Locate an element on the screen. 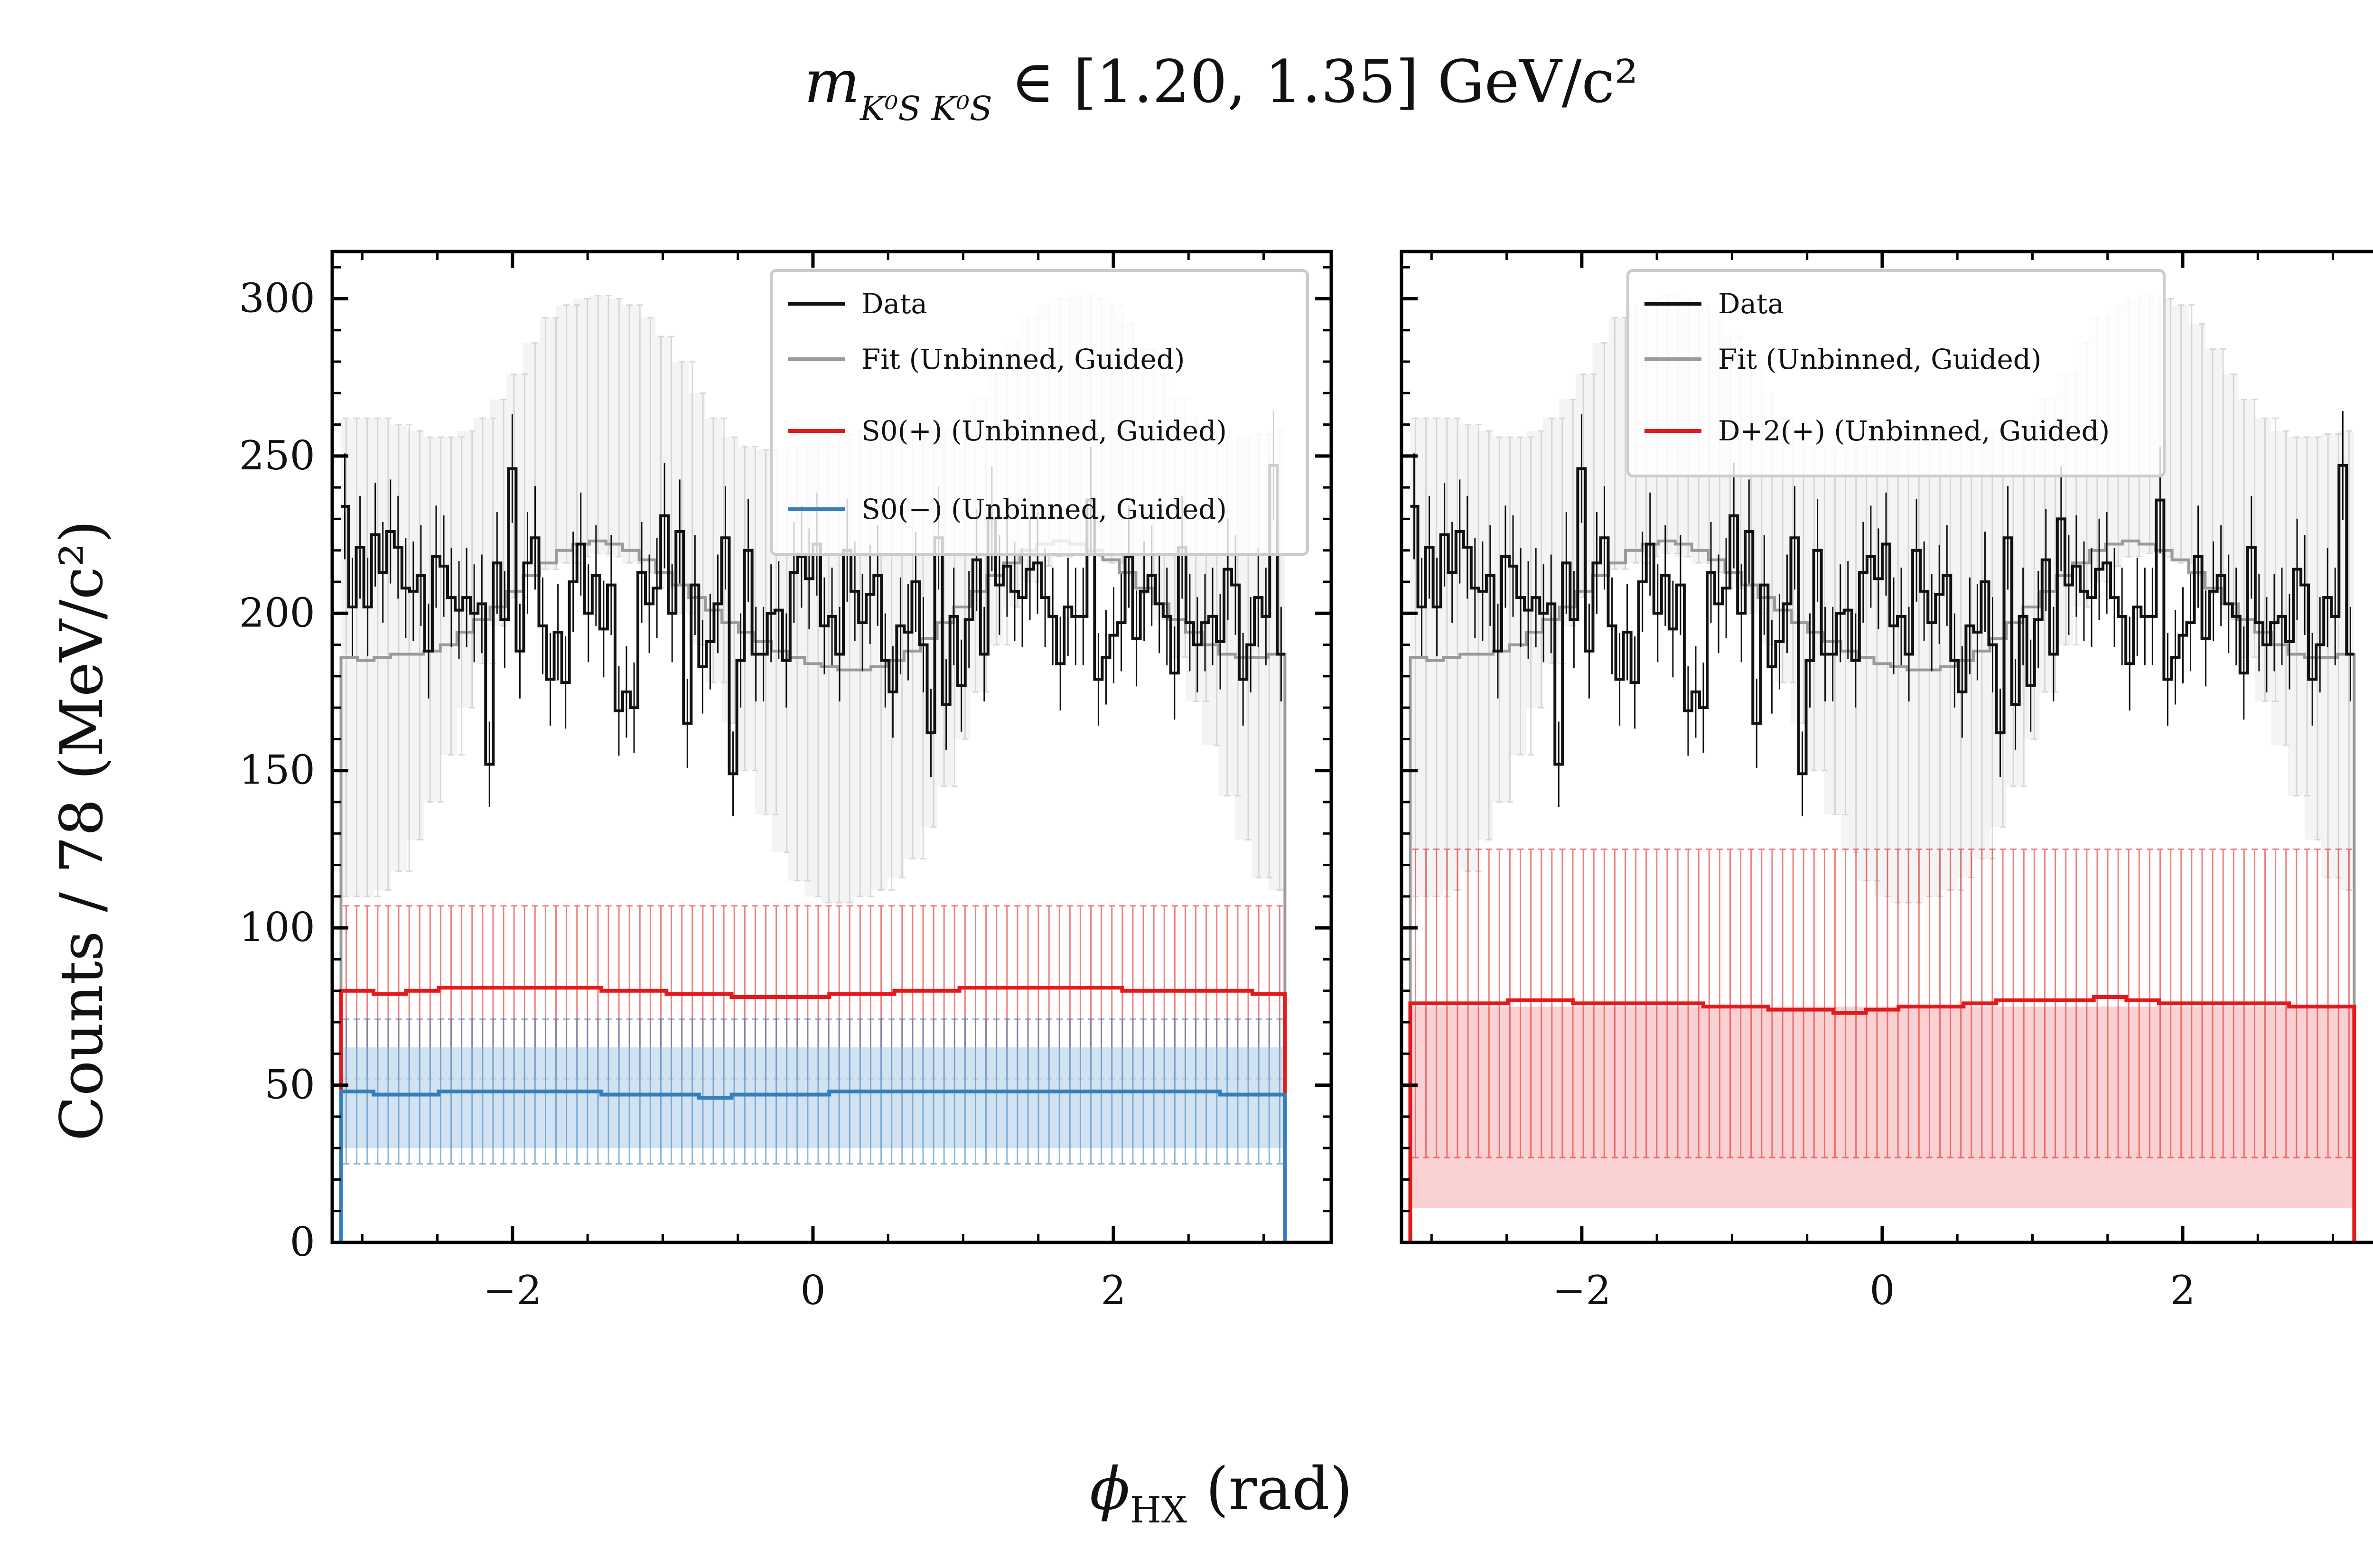 This screenshot has width=2373, height=1568. legend-label-red: D+2(+) (Unbinned, Guided) is located at coordinates (1914, 431).